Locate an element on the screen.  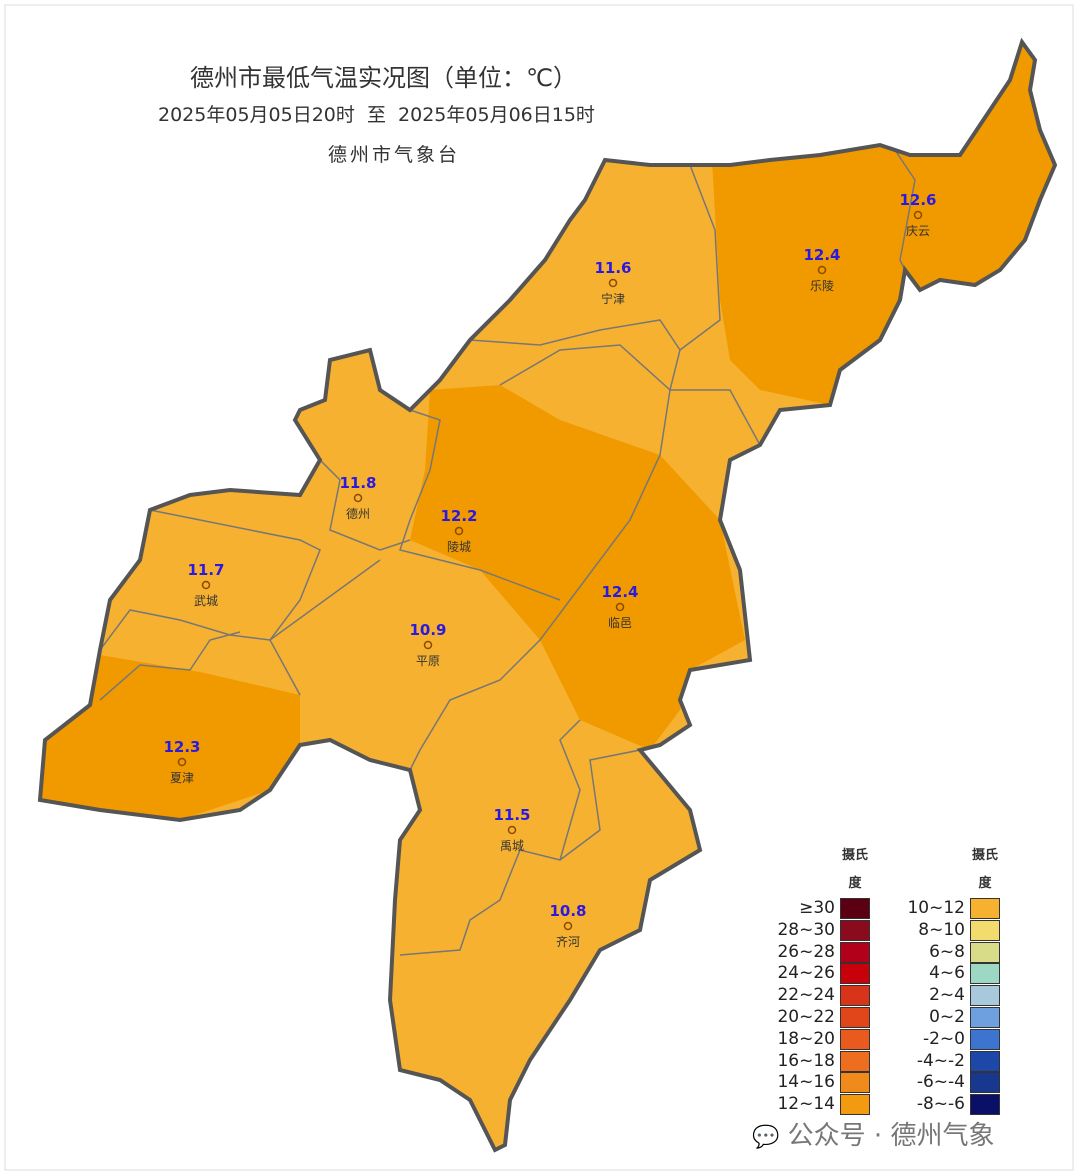
station-value: 11.8 is located at coordinates (357, 483).